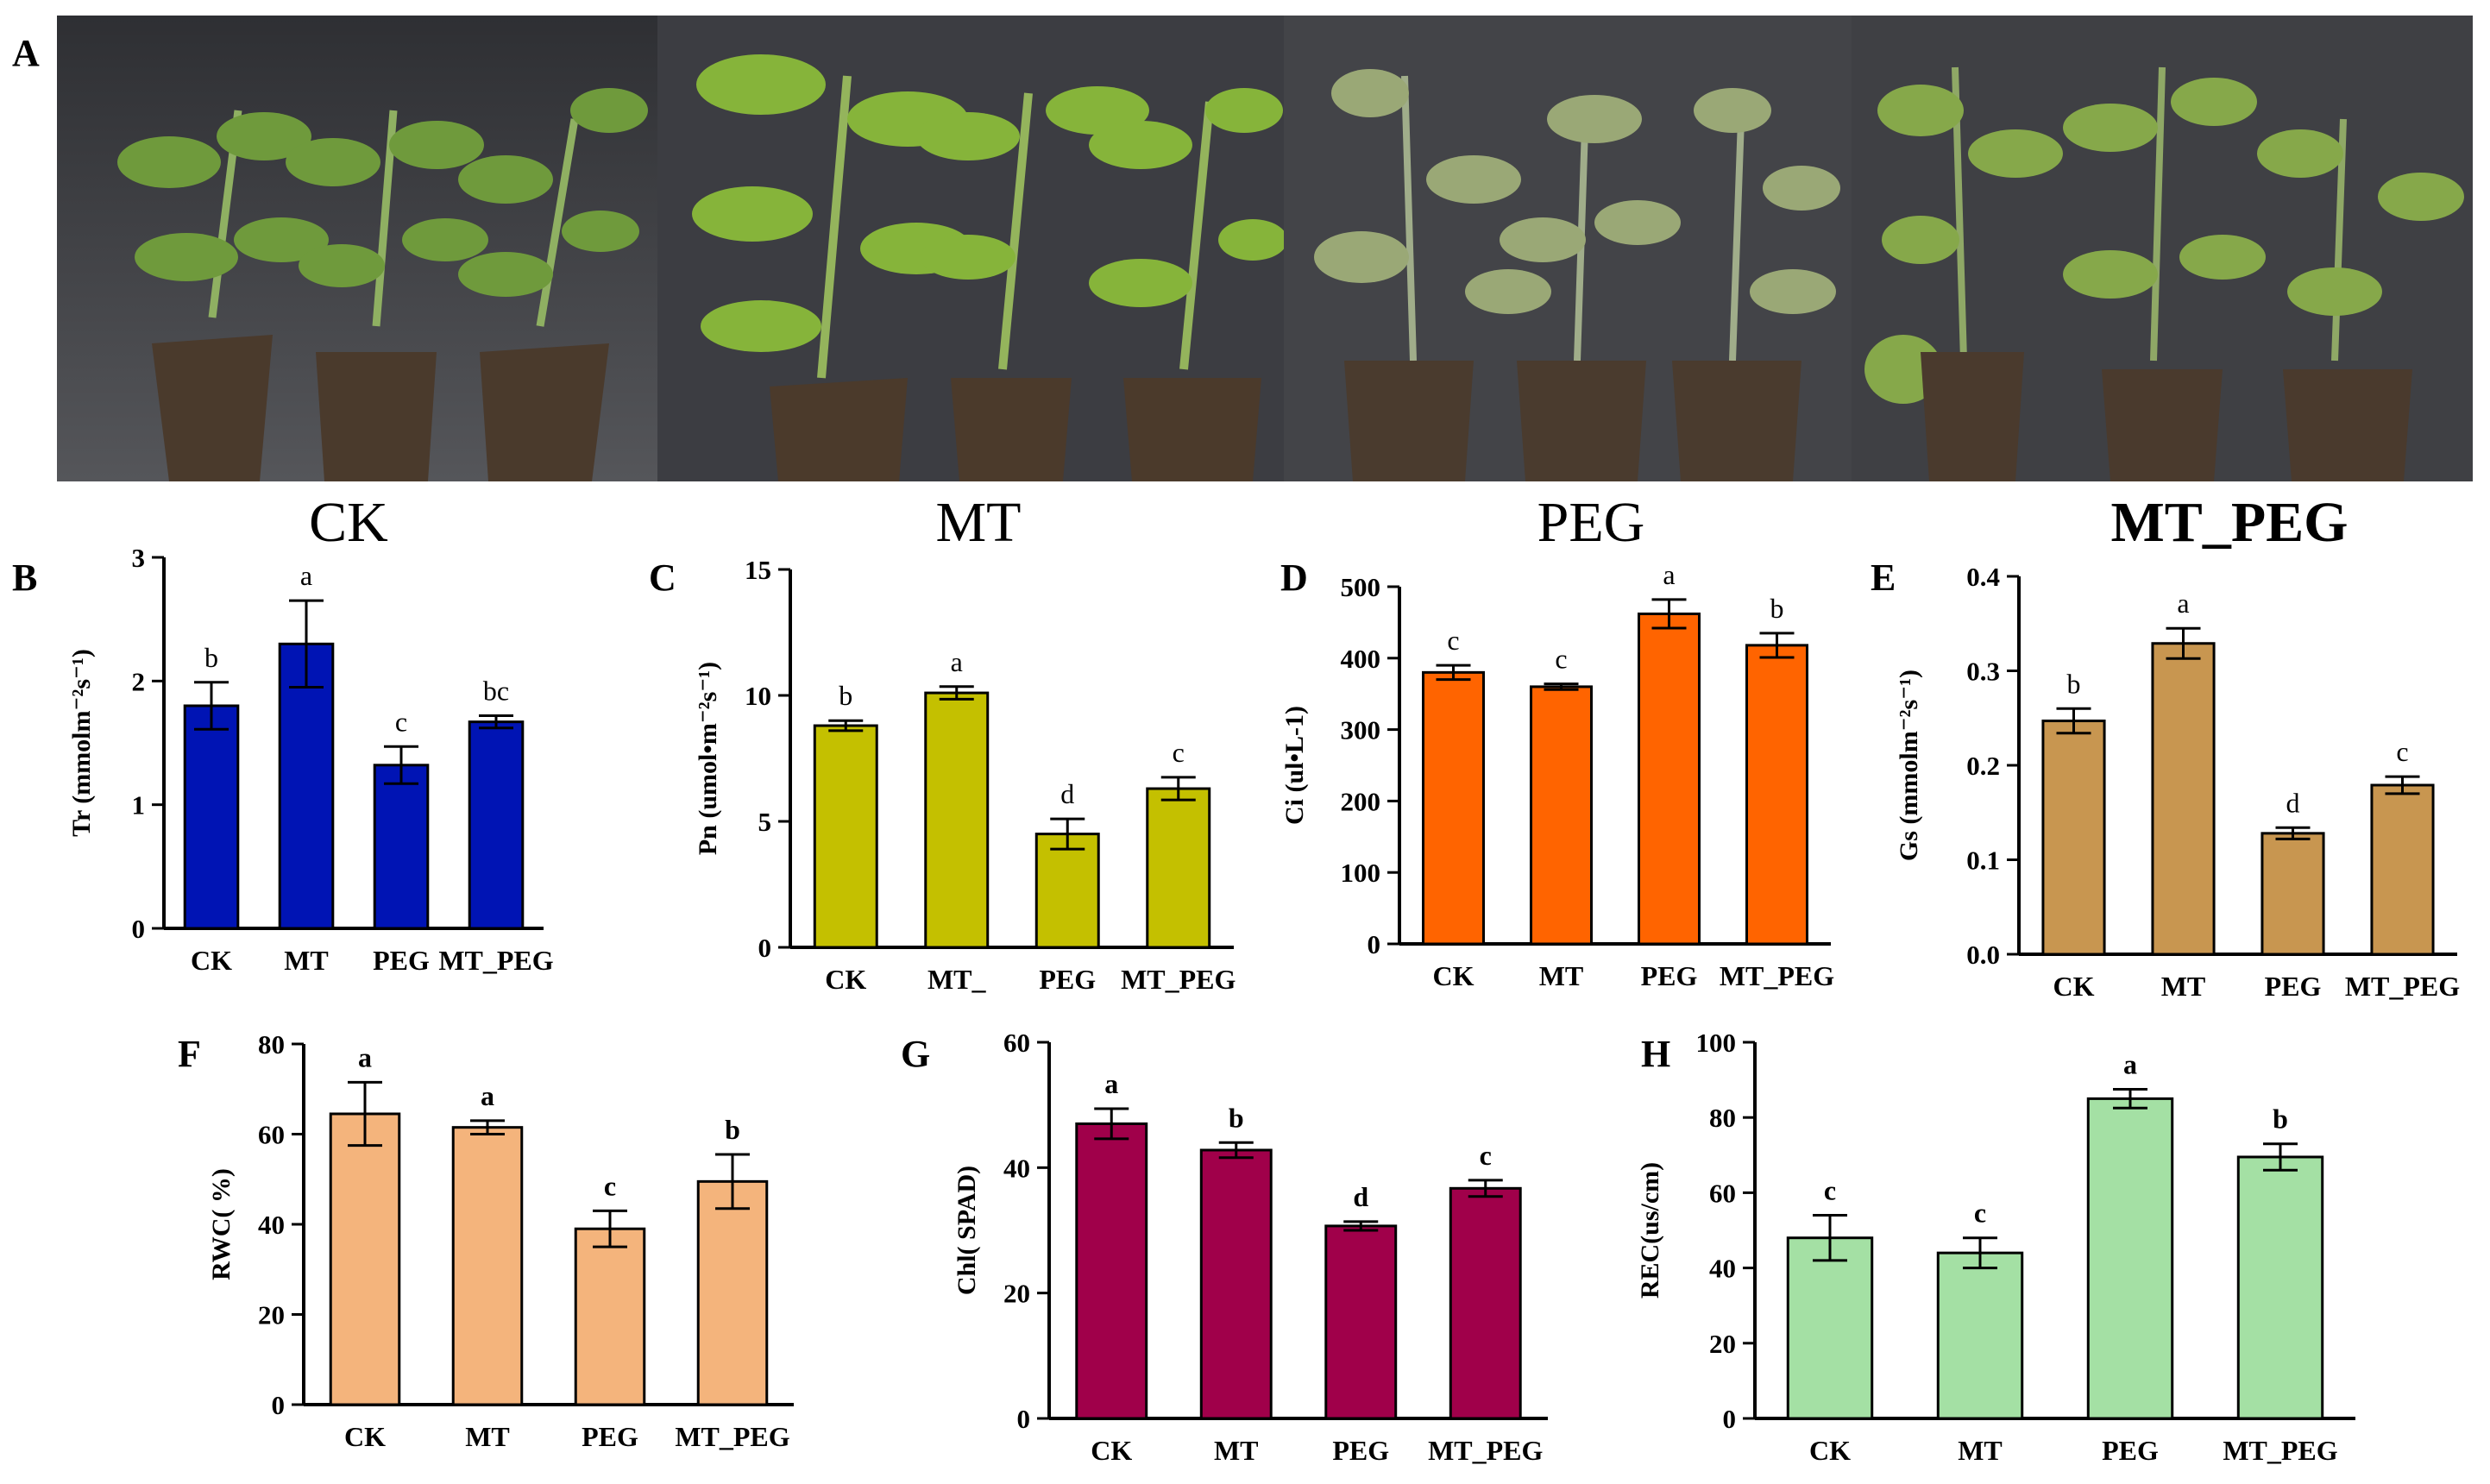 This screenshot has height=1484, width=2490. Describe the element at coordinates (765, 822) in the screenshot. I see `y-tick-label: 5` at that location.